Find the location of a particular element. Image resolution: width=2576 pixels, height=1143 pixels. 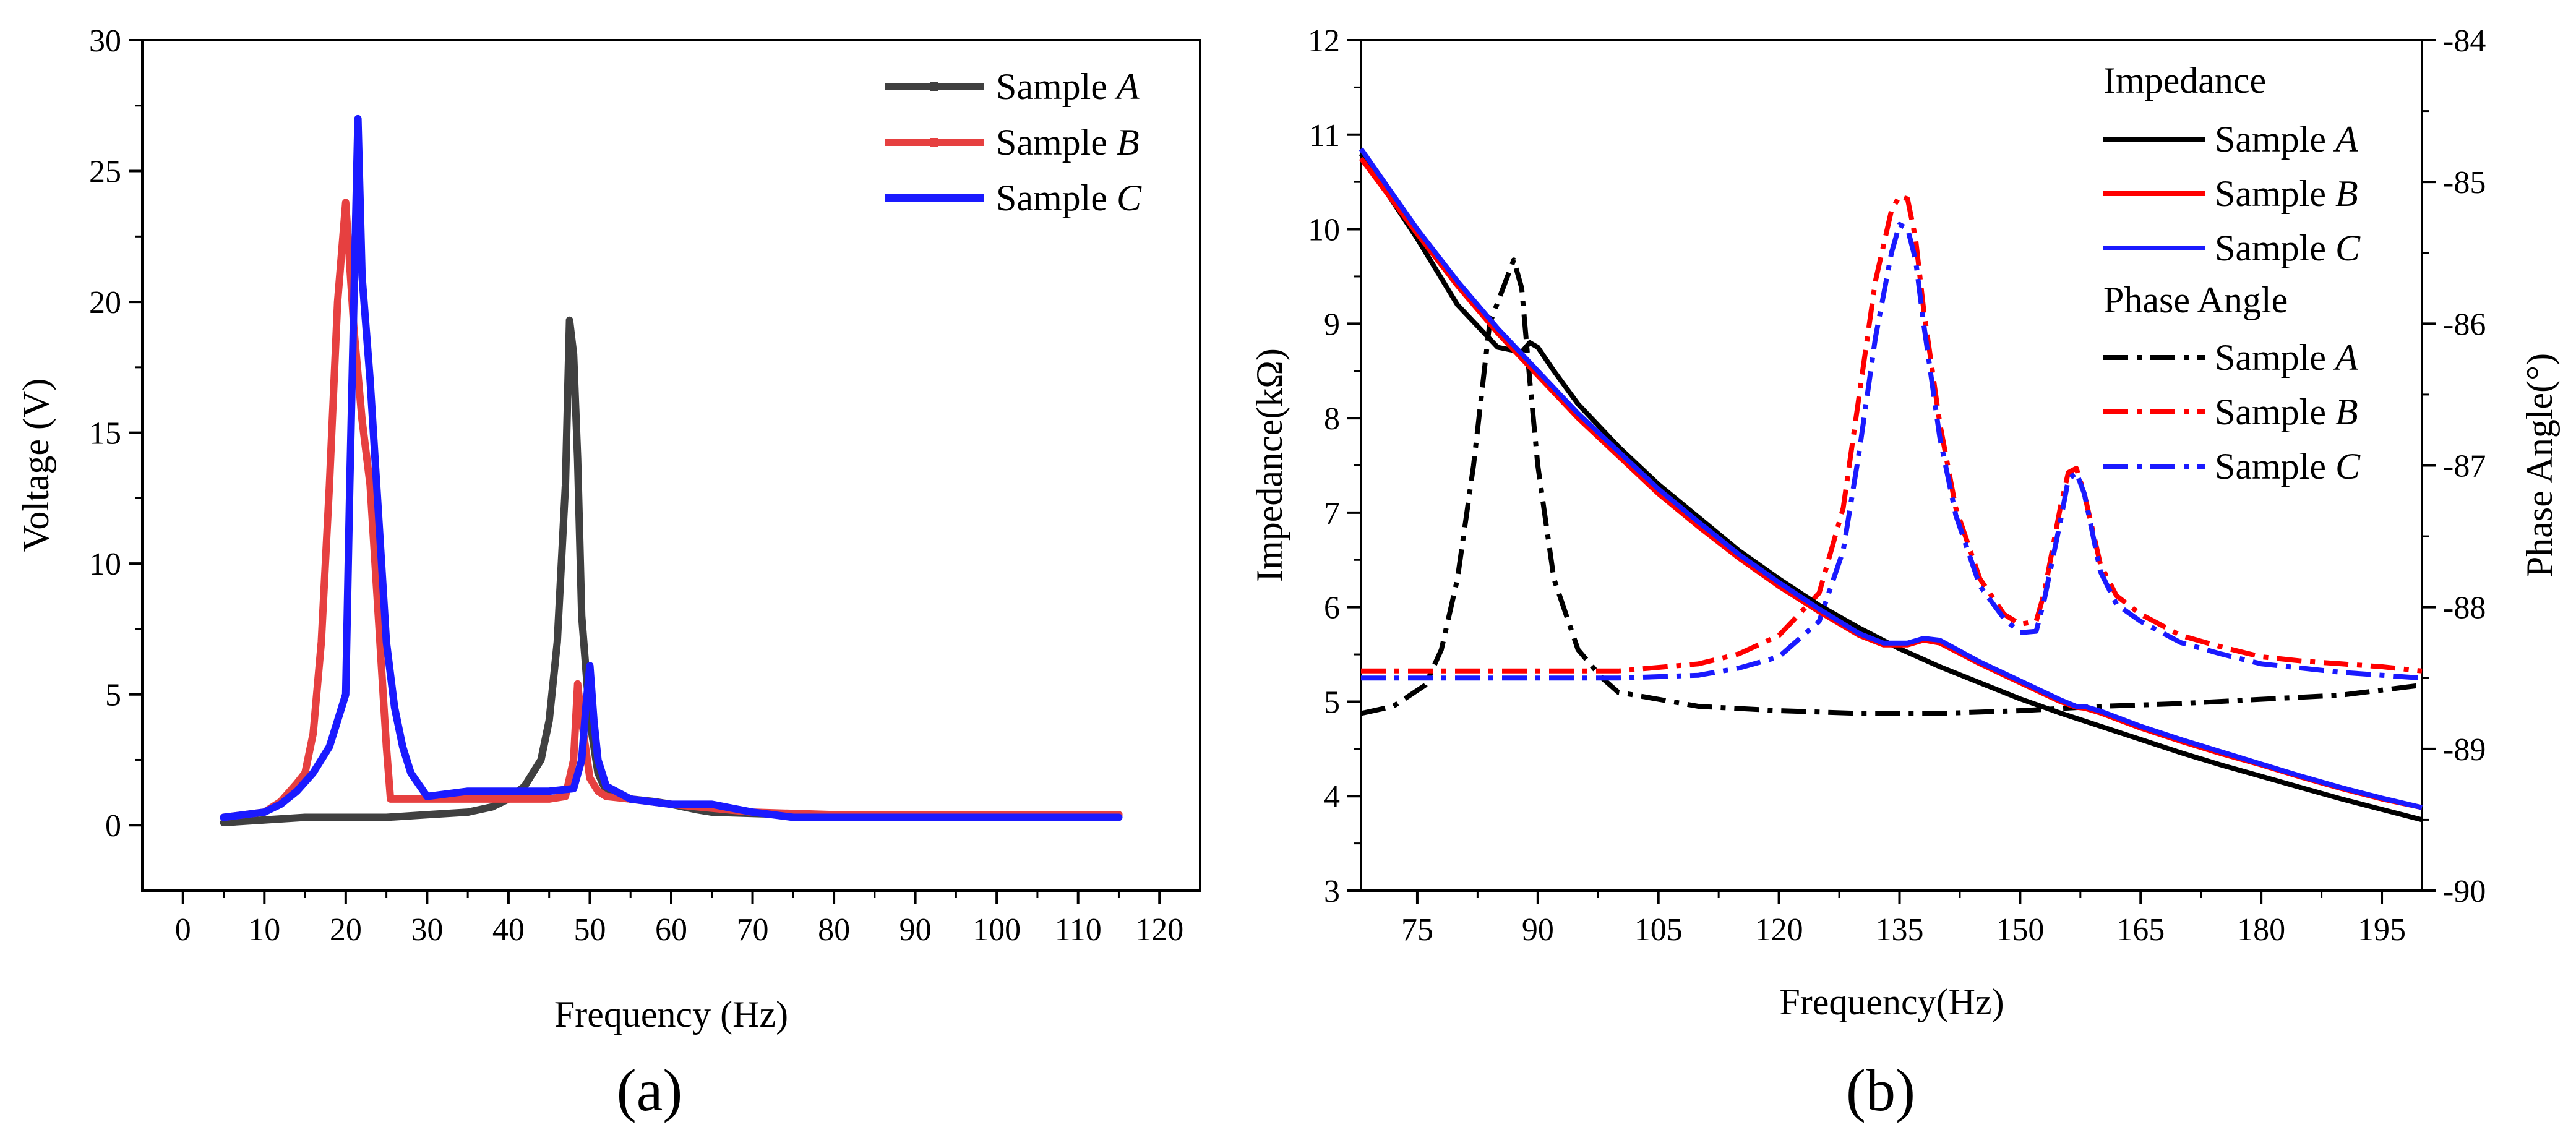

chart-b-x-tick-label: 120 is located at coordinates (1779, 930).